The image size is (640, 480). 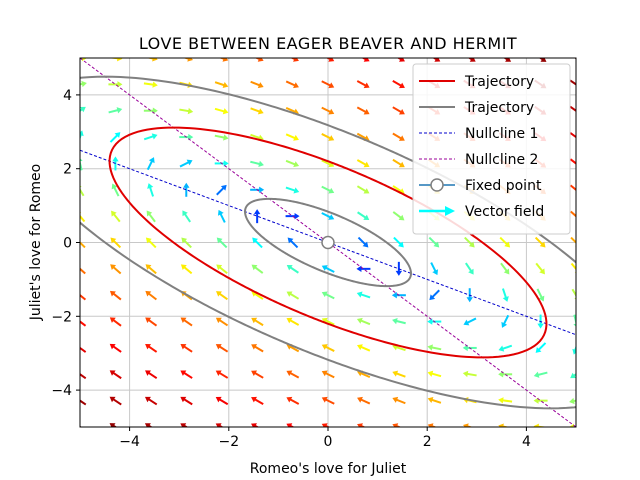 I want to click on fixed-points, so click(x=328, y=242).